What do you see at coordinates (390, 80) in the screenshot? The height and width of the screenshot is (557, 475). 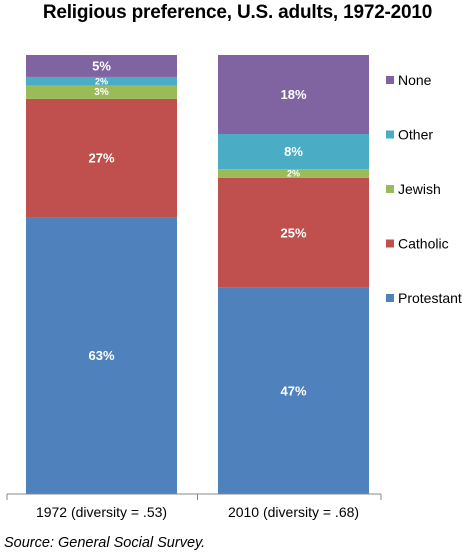 I see `legend-swatch-none` at bounding box center [390, 80].